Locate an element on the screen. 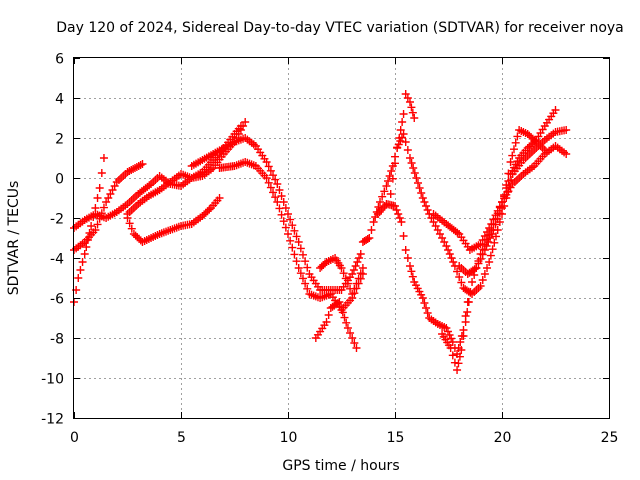 The image size is (640, 480). y-tick-label: 2 is located at coordinates (59, 140).